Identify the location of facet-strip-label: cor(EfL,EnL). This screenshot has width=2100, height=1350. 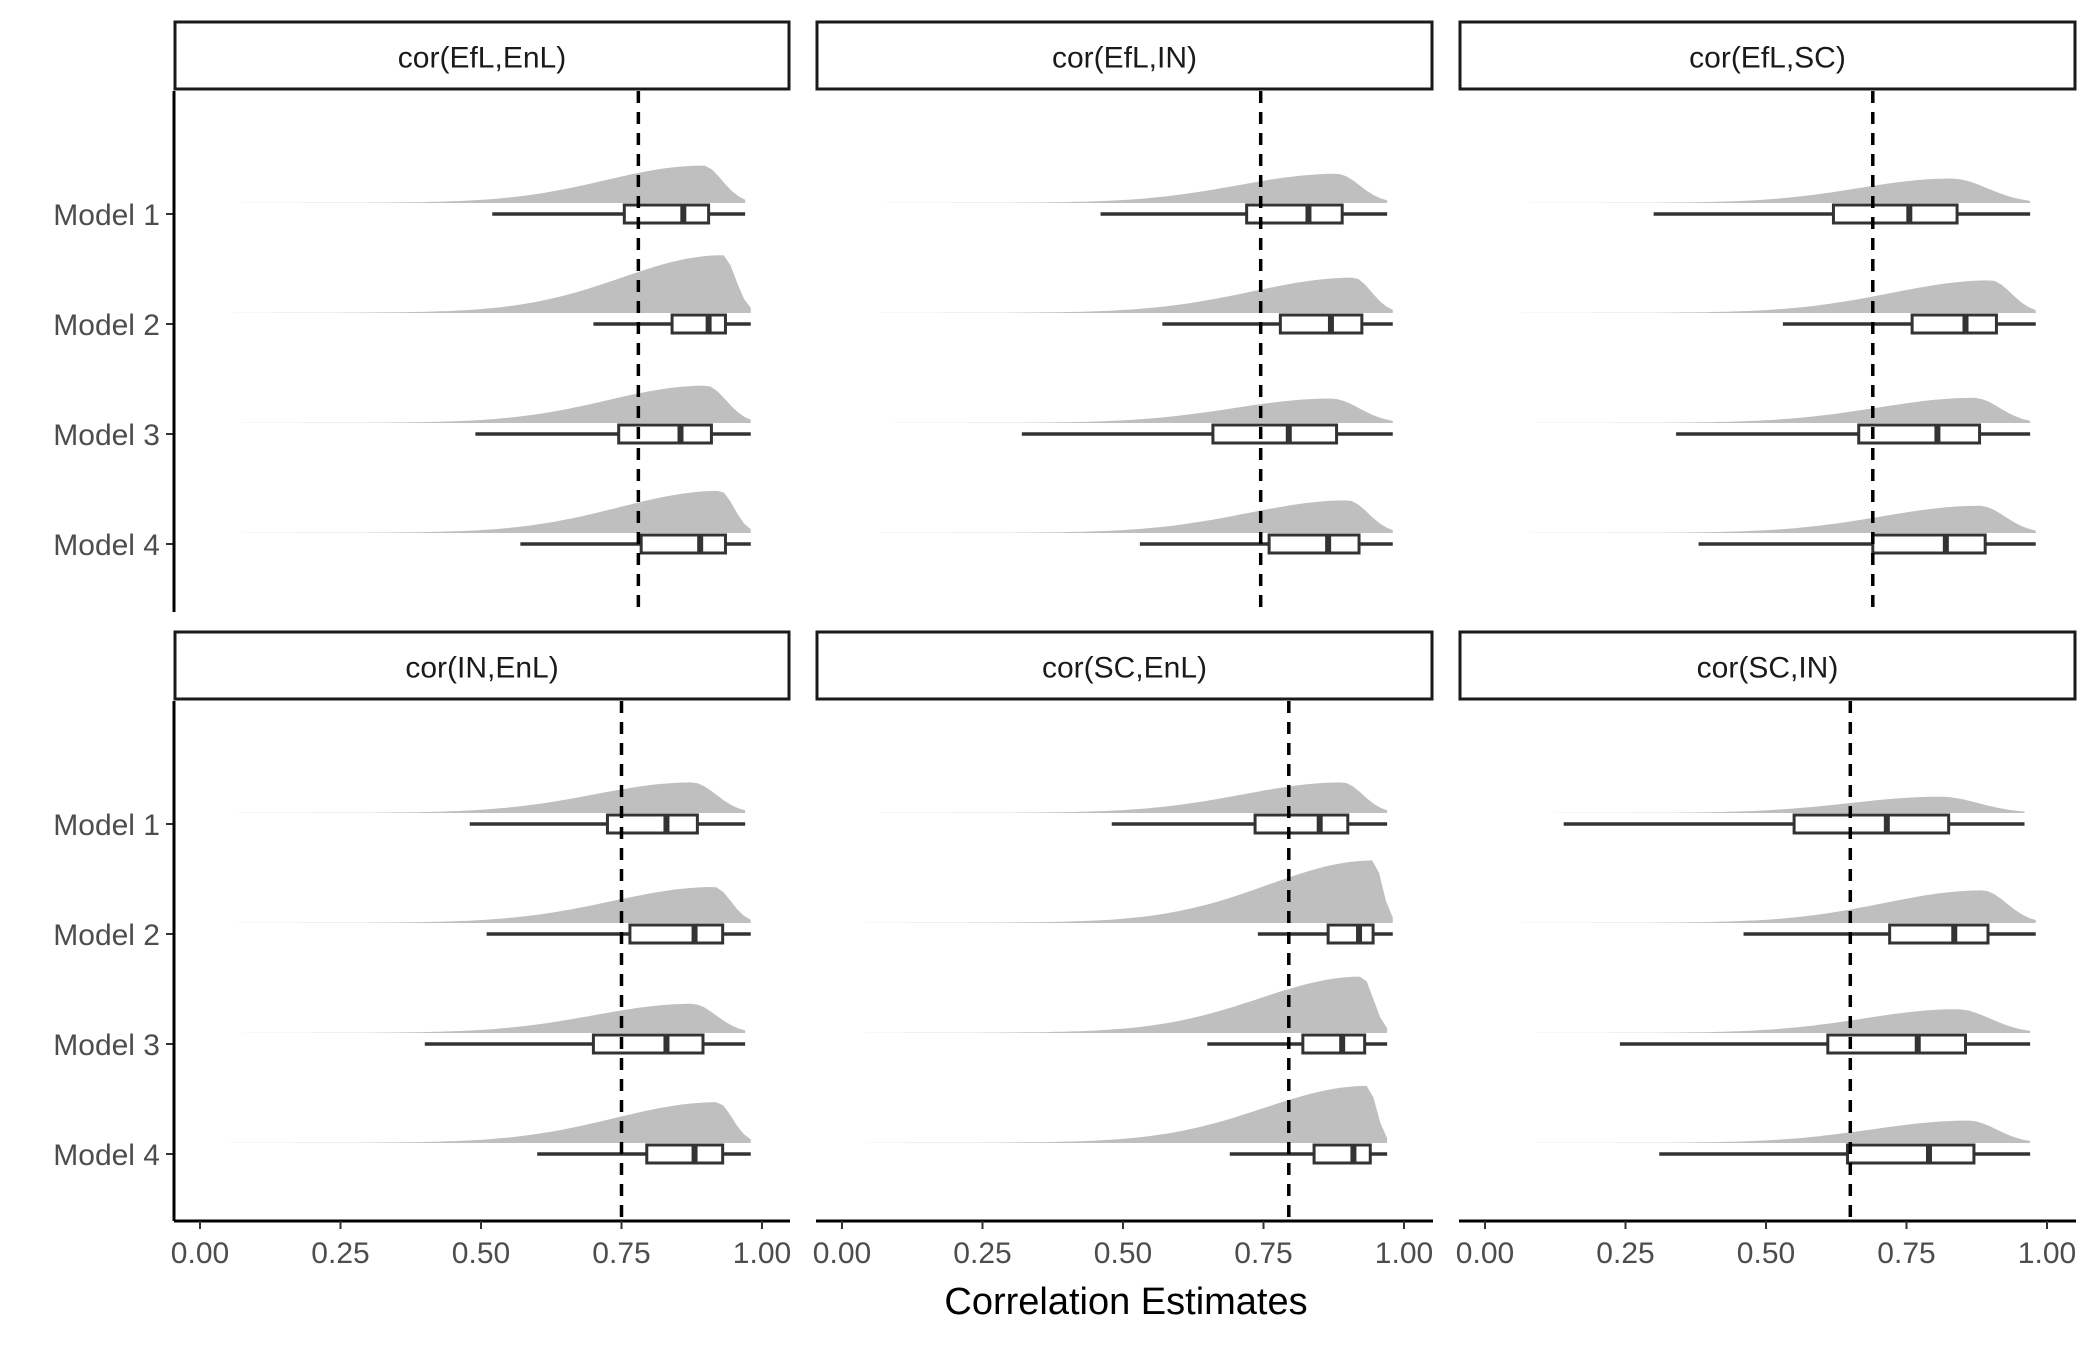
(482, 58).